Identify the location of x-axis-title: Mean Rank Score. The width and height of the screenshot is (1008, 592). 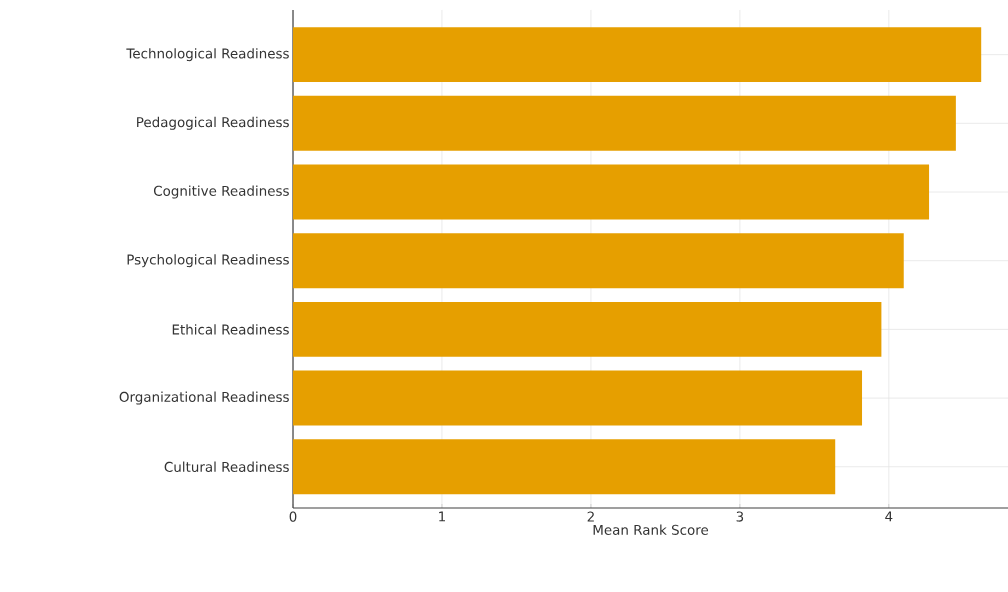
(651, 529).